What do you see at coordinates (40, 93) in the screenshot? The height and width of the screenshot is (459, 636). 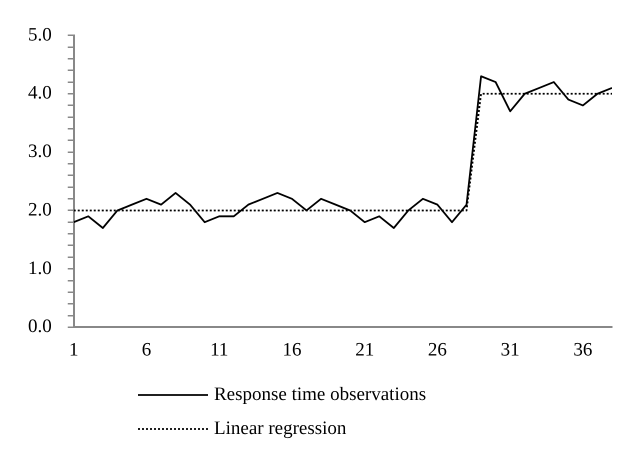 I see `y-tick-label: 4.0` at bounding box center [40, 93].